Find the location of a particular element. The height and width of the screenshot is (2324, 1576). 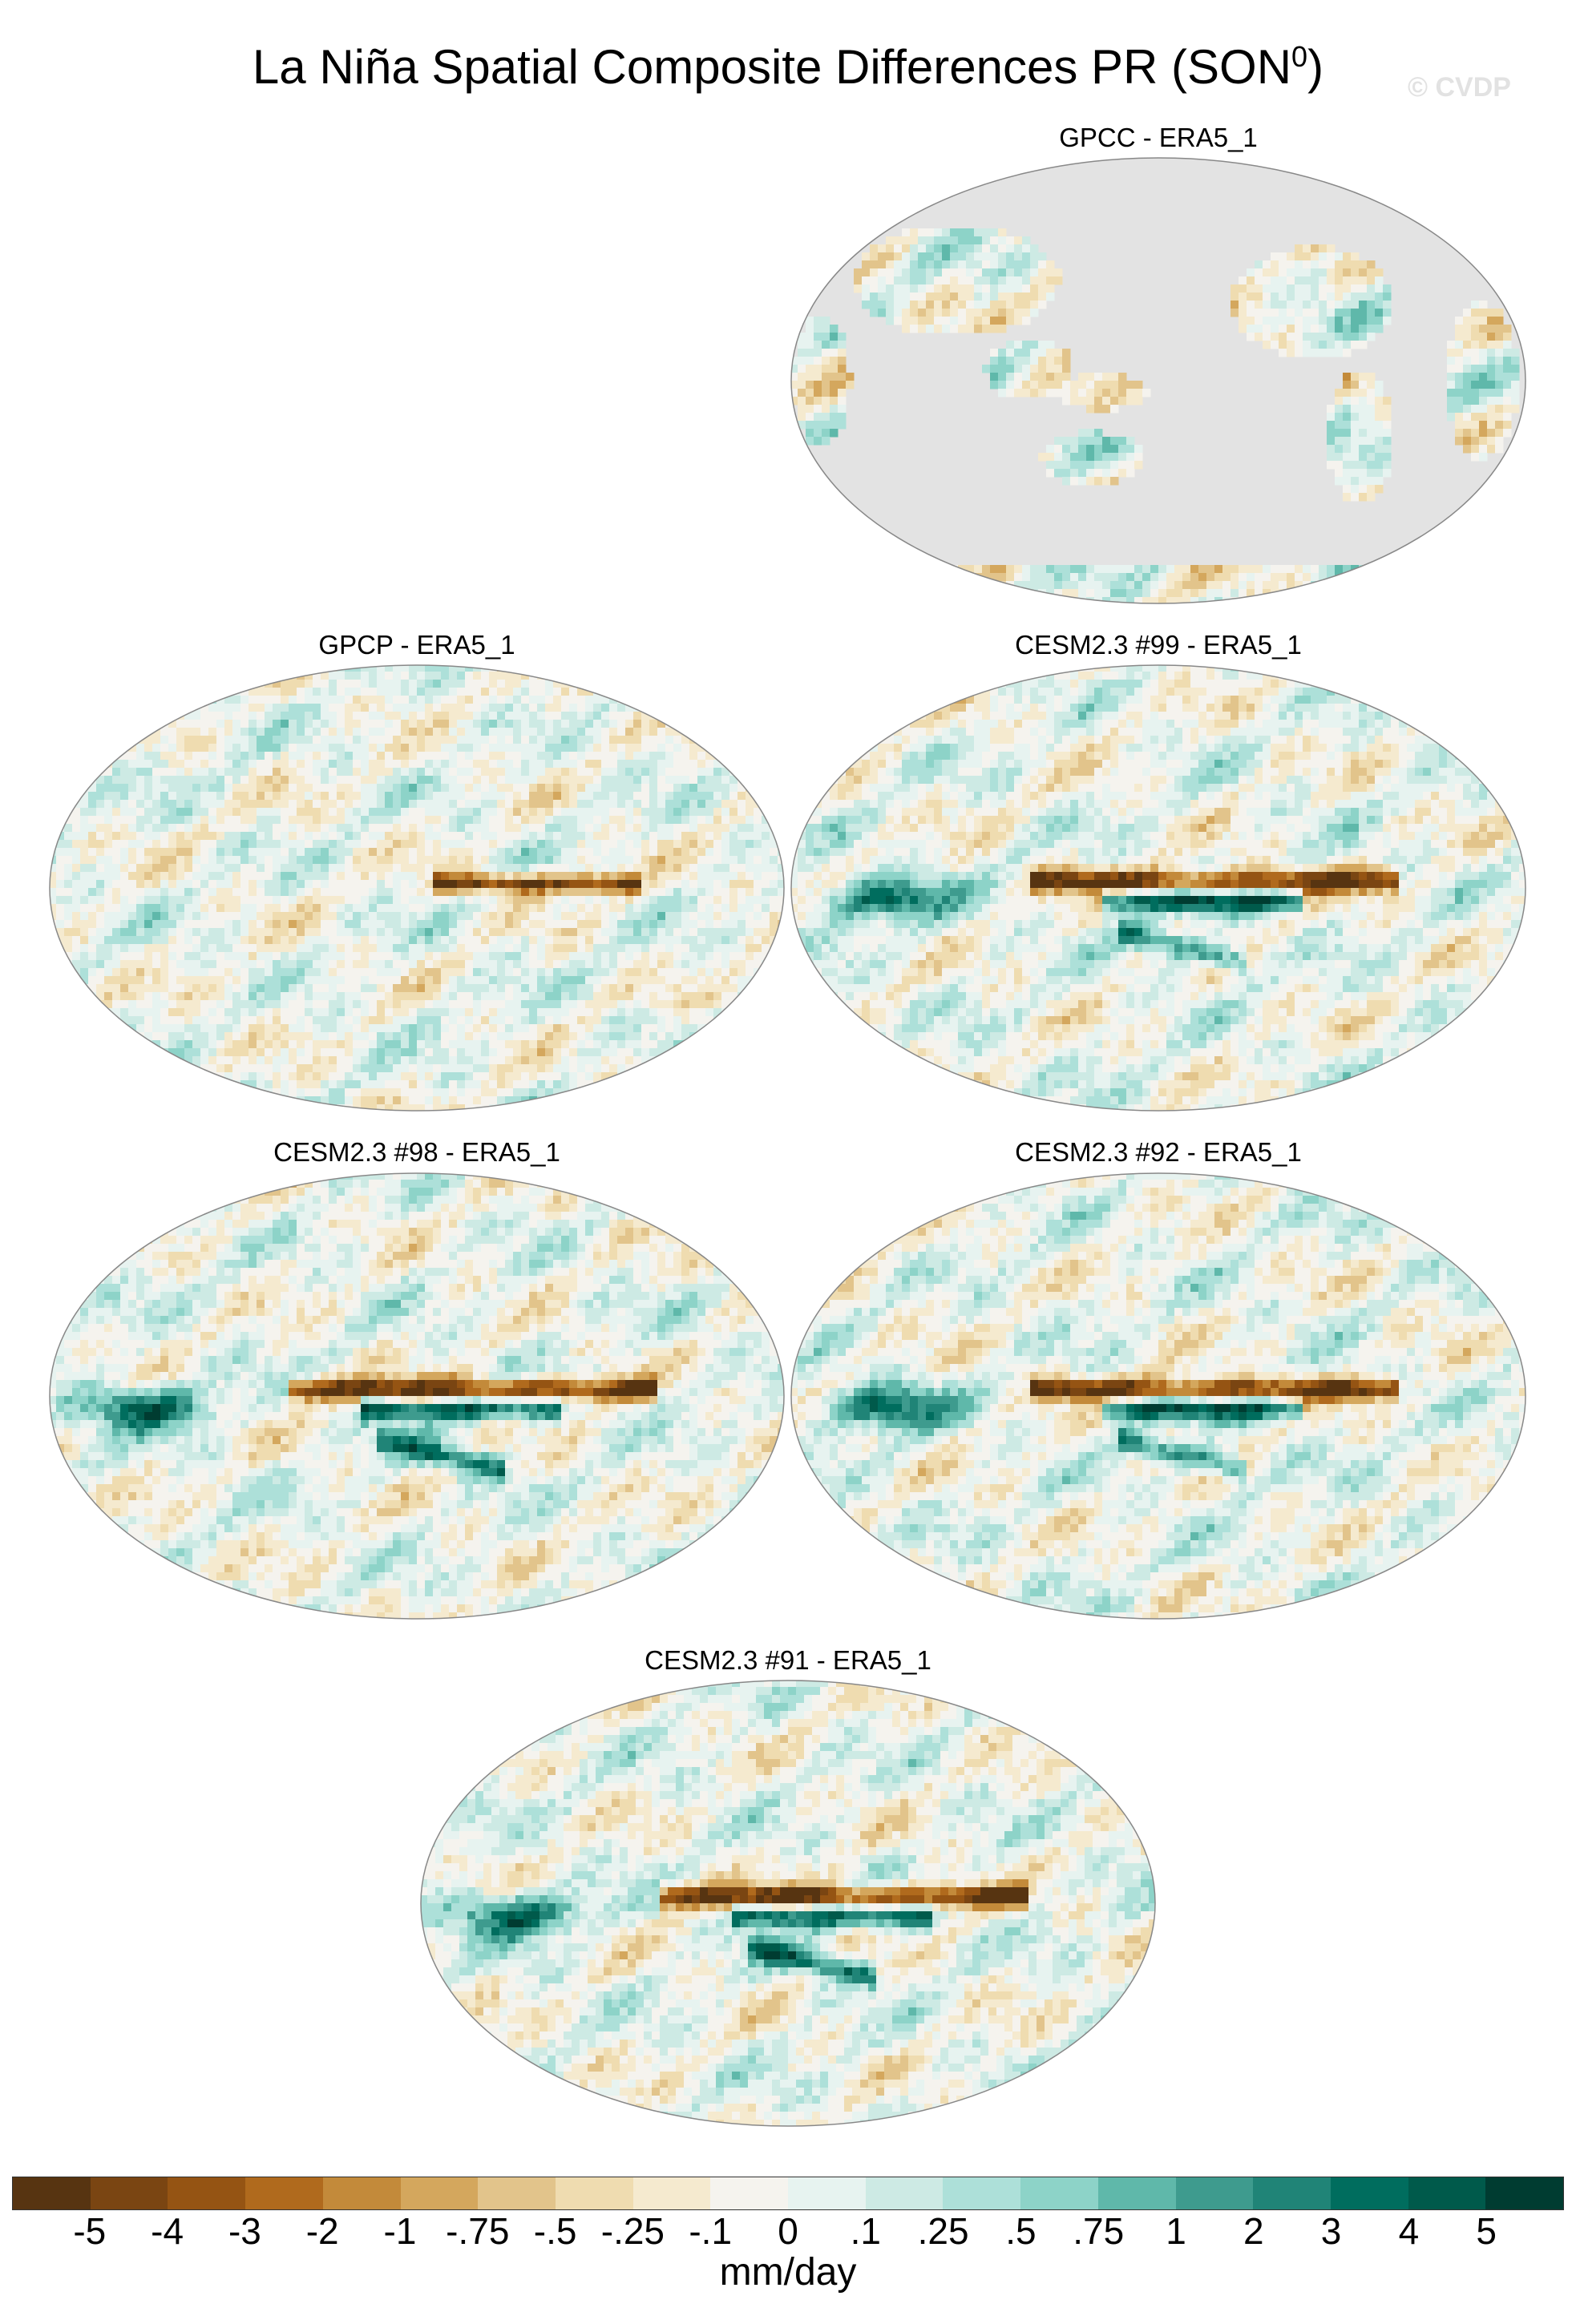

colorbar-tick-label: .25 is located at coordinates (943, 2231).